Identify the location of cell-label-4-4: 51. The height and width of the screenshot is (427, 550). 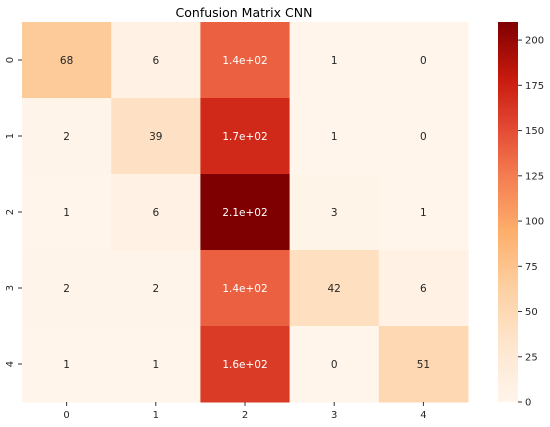
(423, 365).